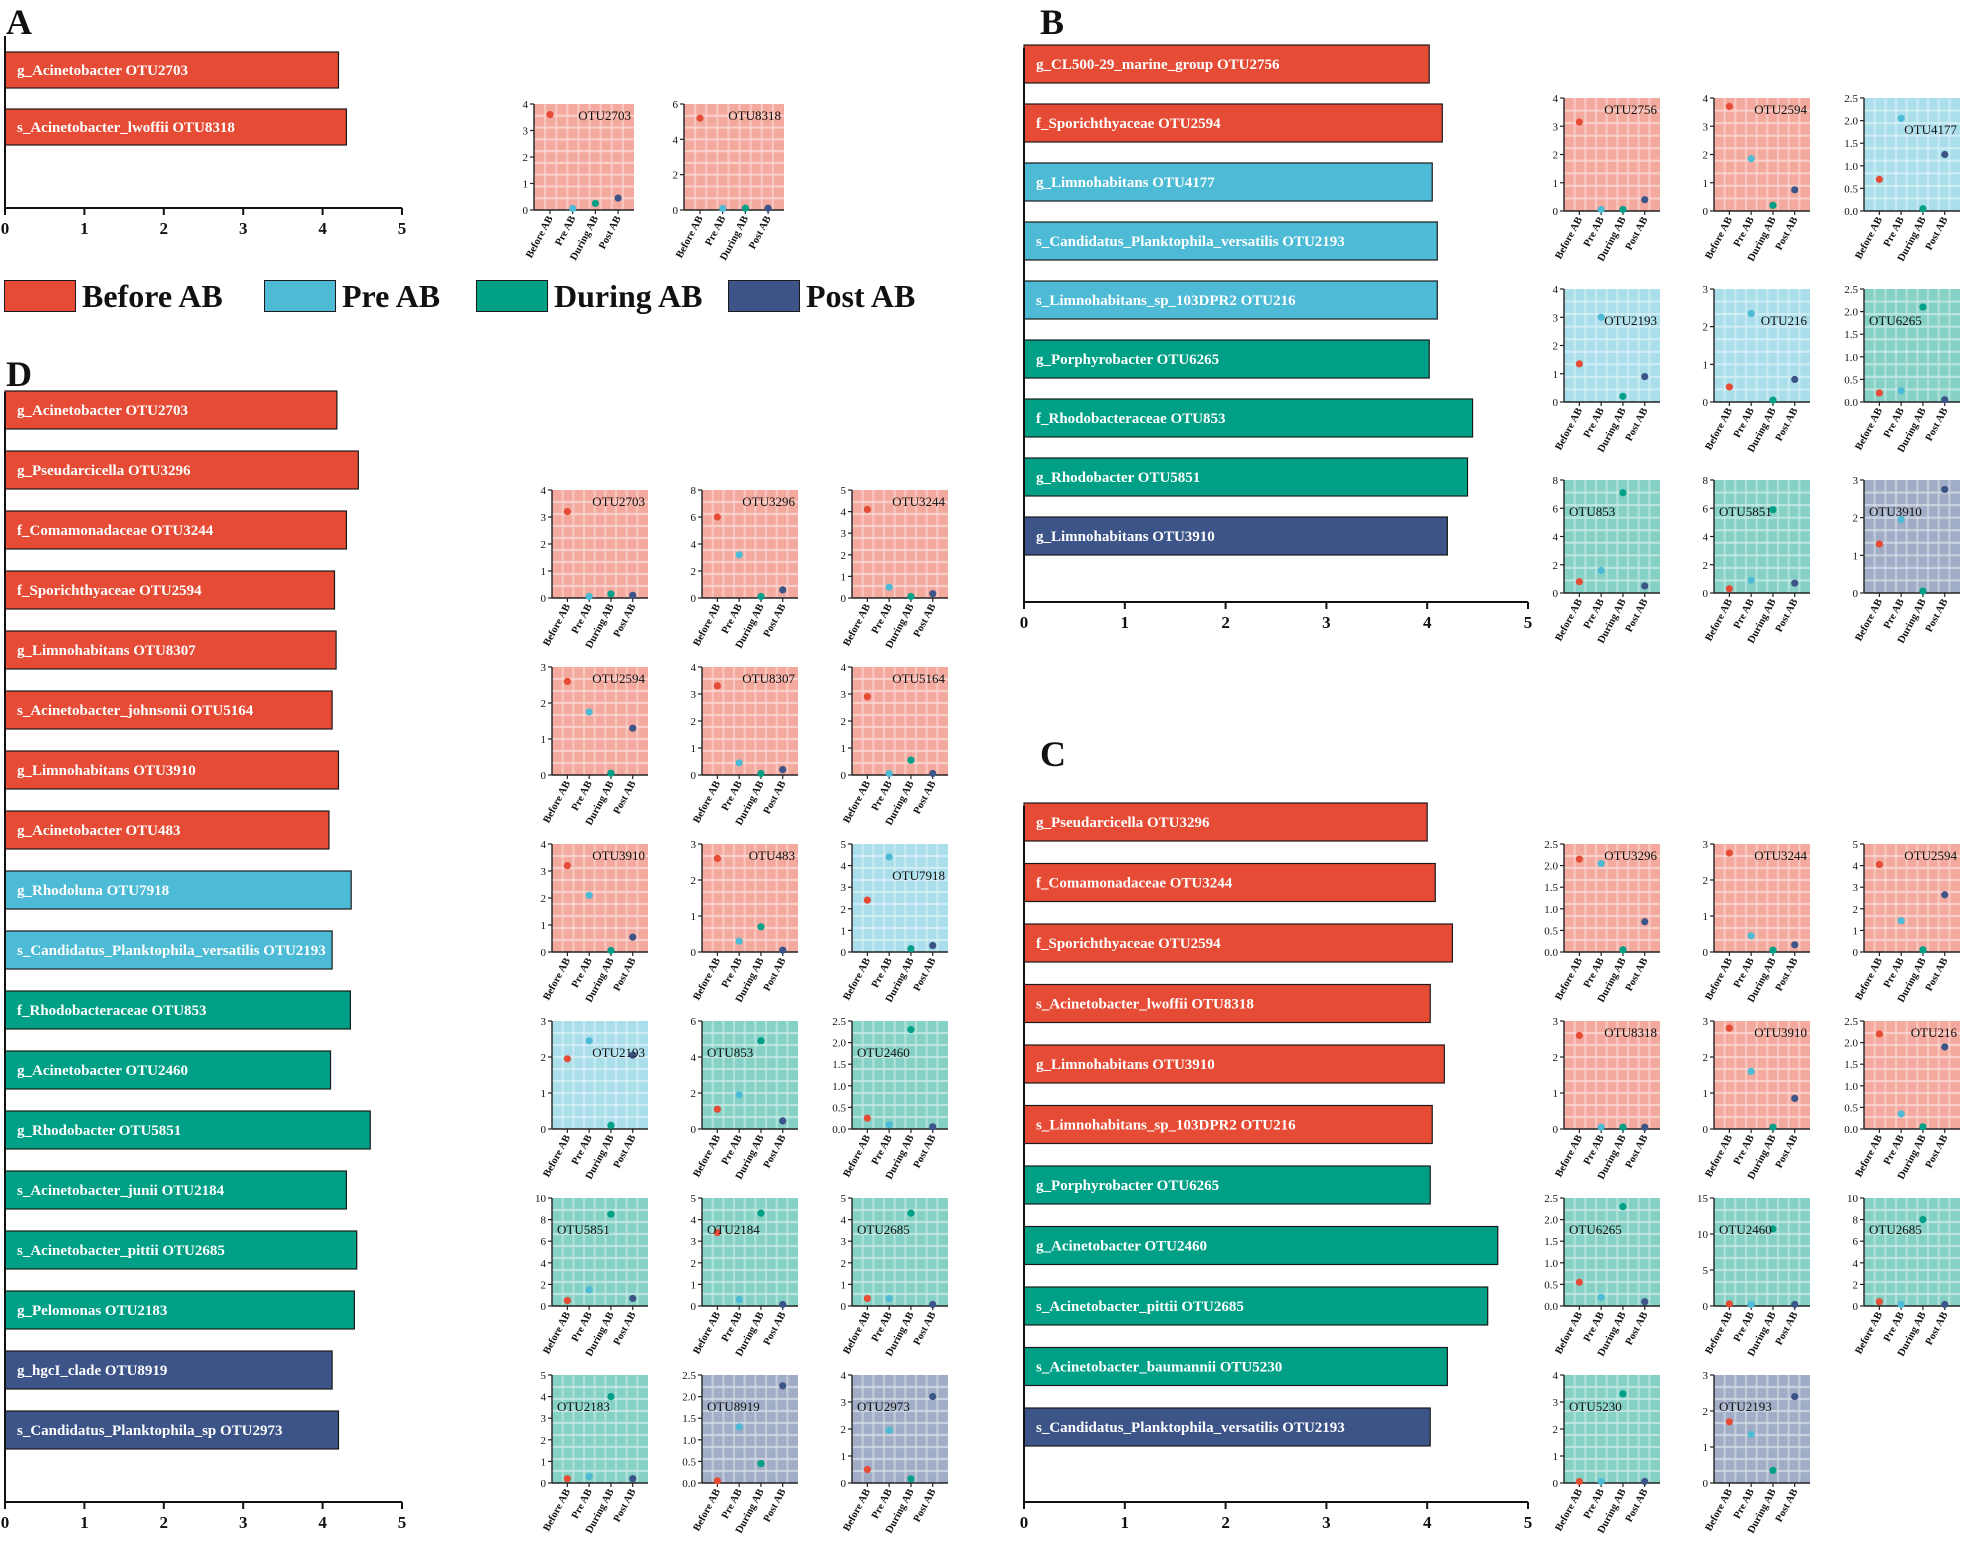  I want to click on mini-point-c-otu2460-before-ab, so click(1729, 1304).